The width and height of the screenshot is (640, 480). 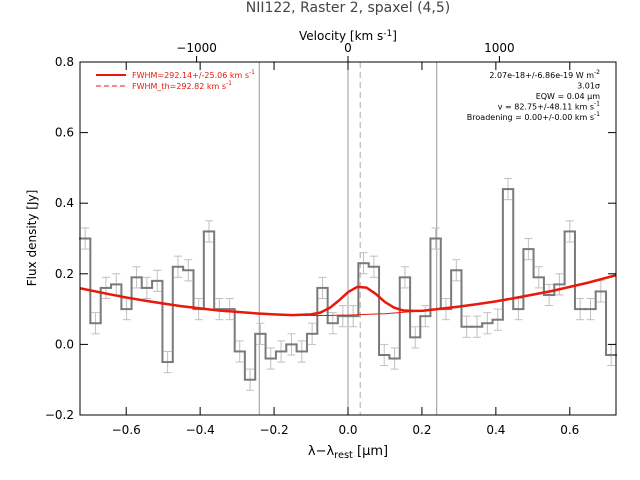 I want to click on legend-label: FWHM_th=292.82 km s-1, so click(x=182, y=85).